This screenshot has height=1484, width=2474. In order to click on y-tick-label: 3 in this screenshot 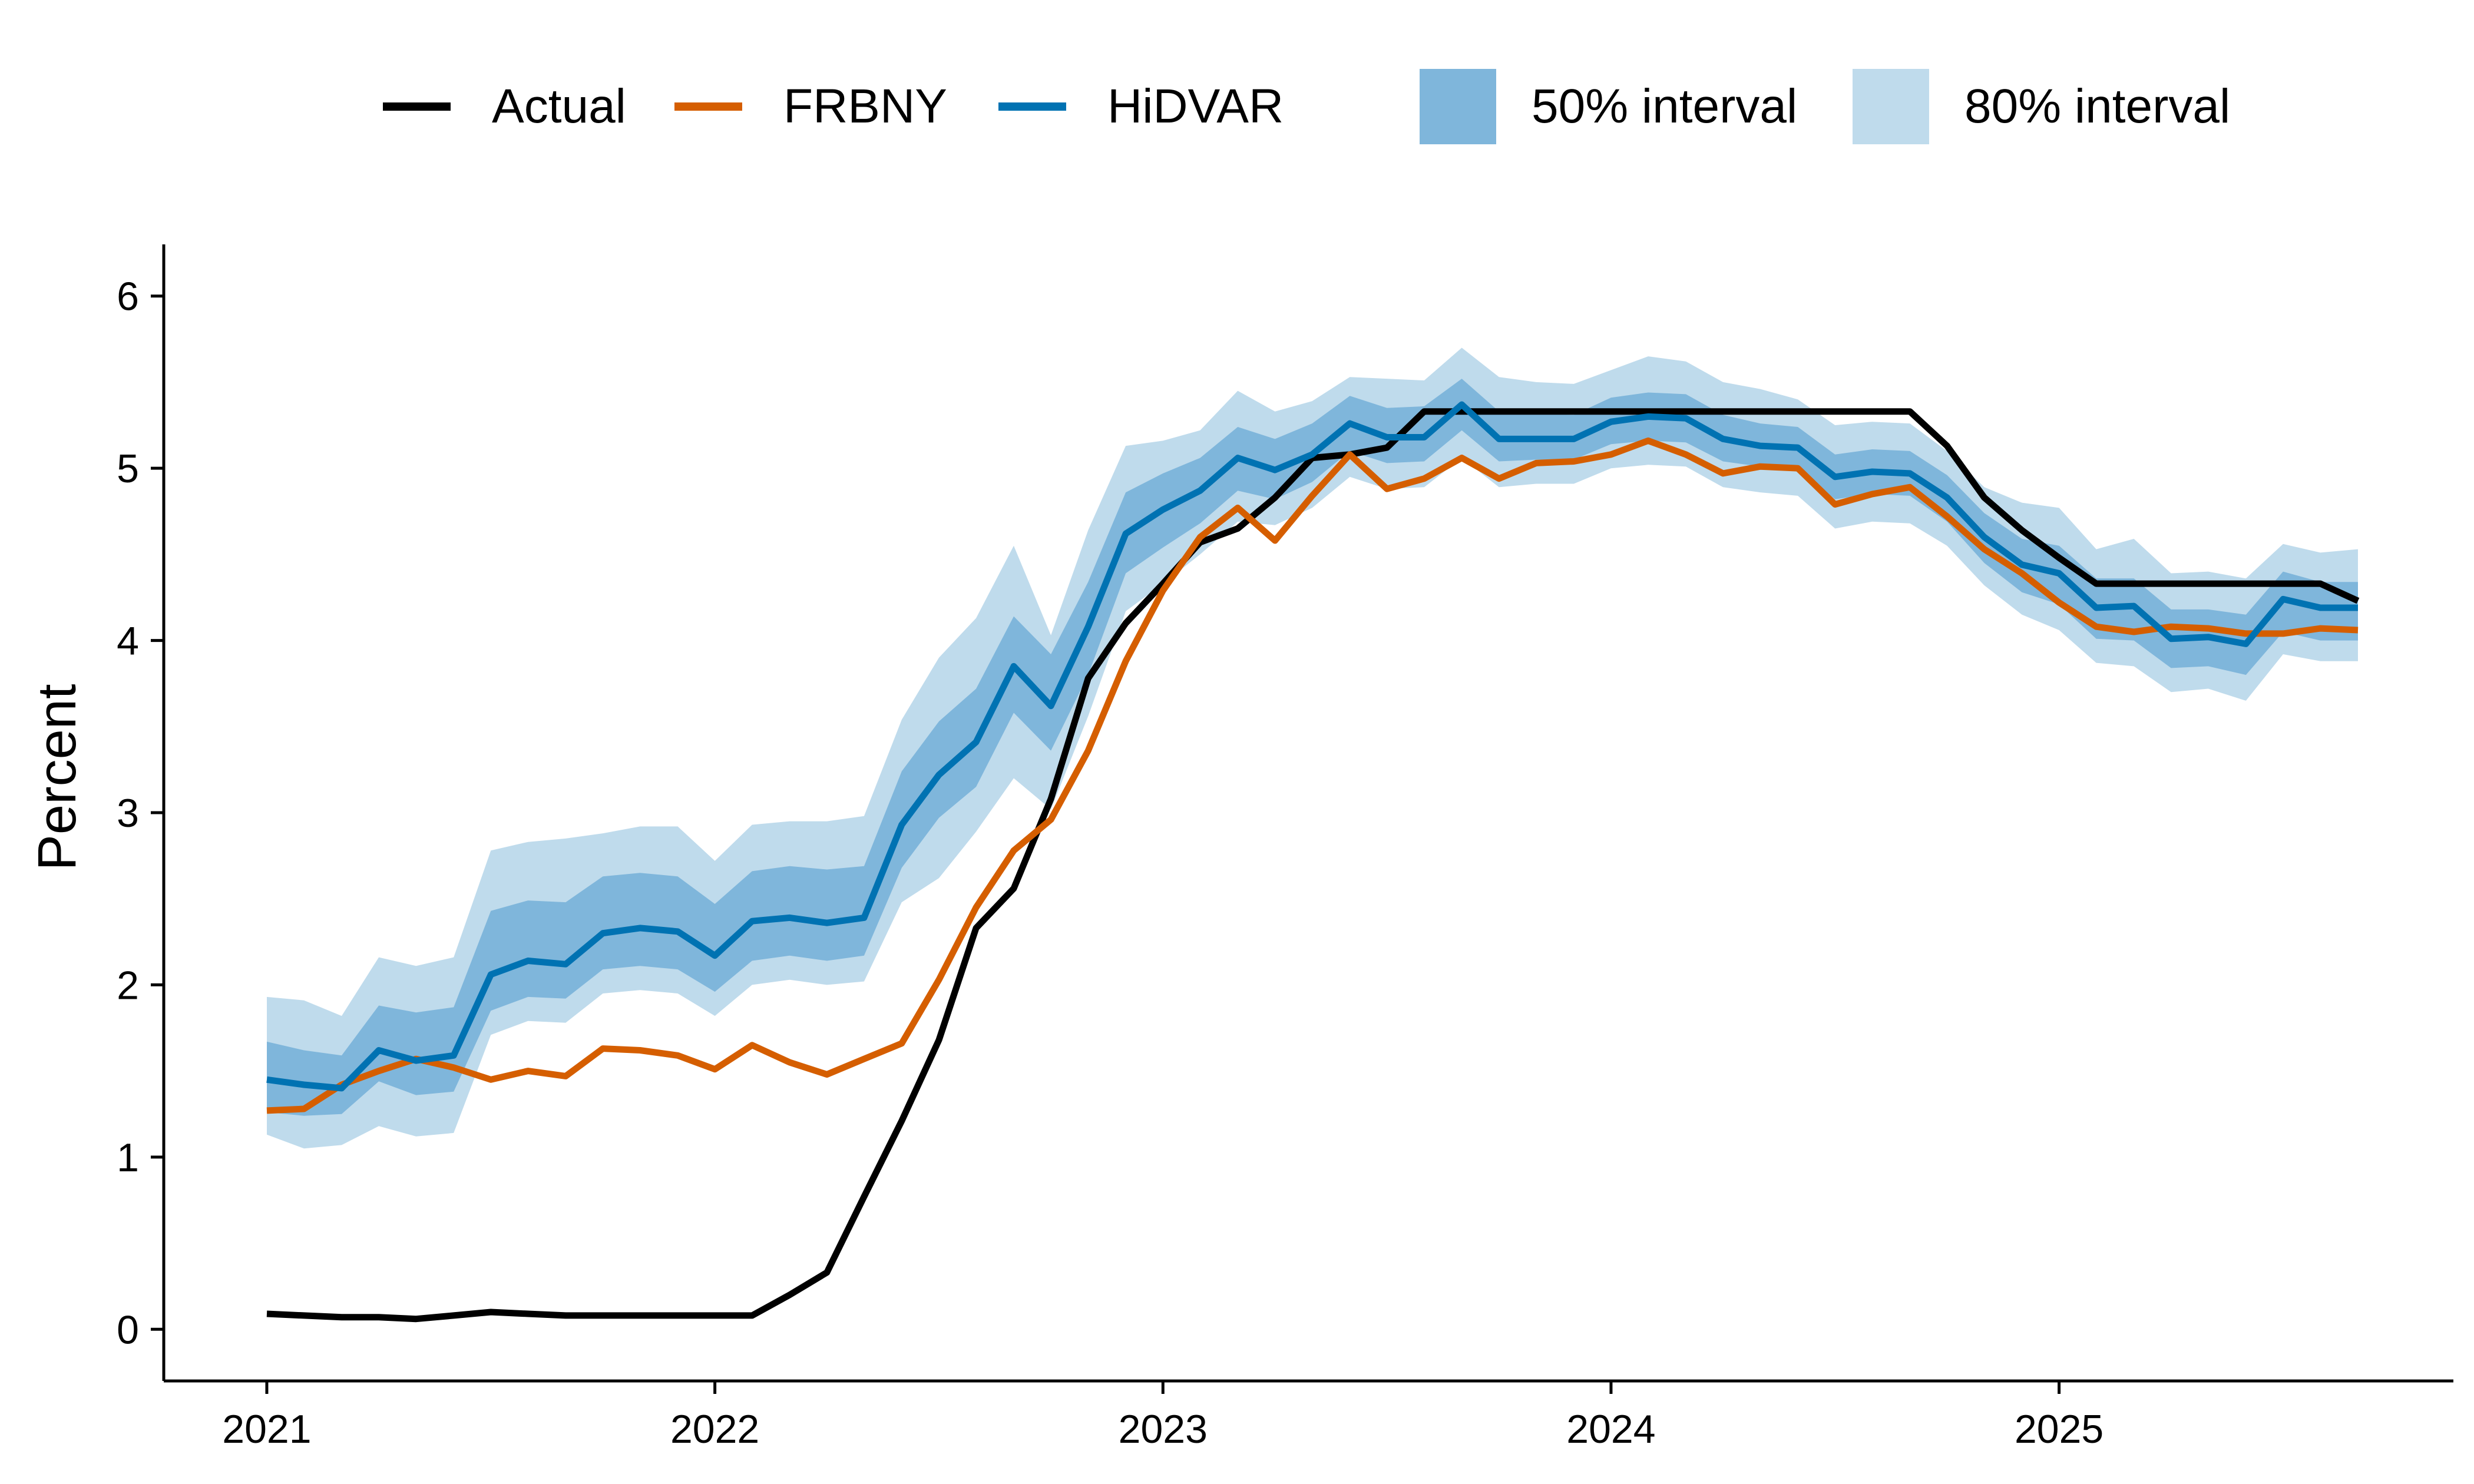, I will do `click(128, 814)`.